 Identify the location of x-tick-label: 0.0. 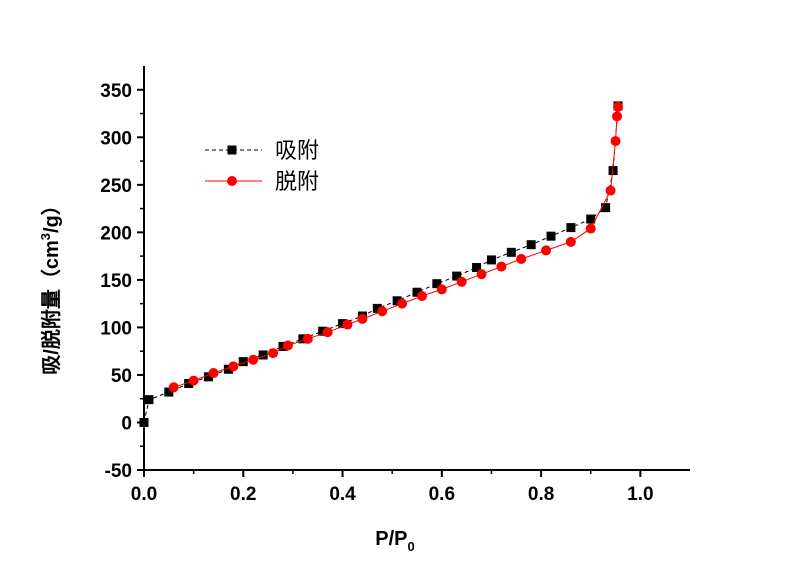
(144, 494).